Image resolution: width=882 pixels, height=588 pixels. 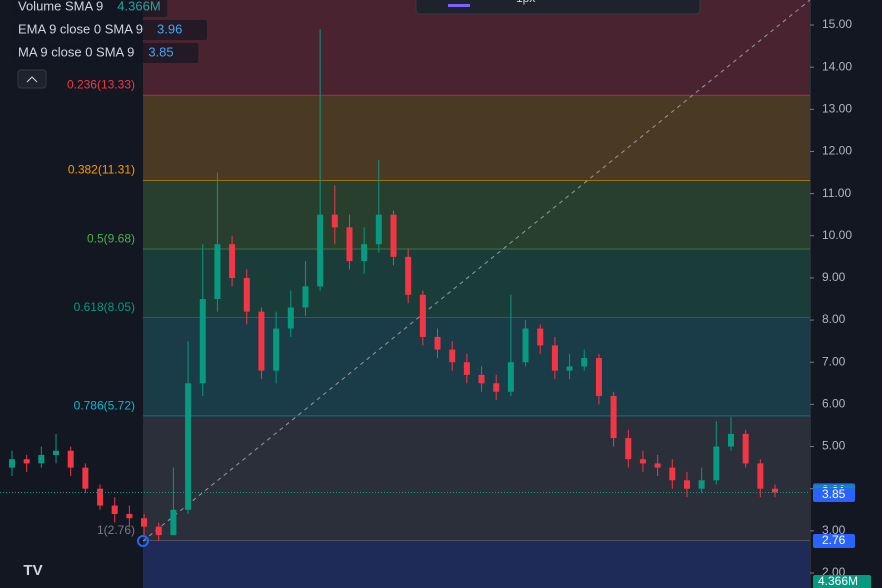 I want to click on color-swatch, so click(x=459, y=5).